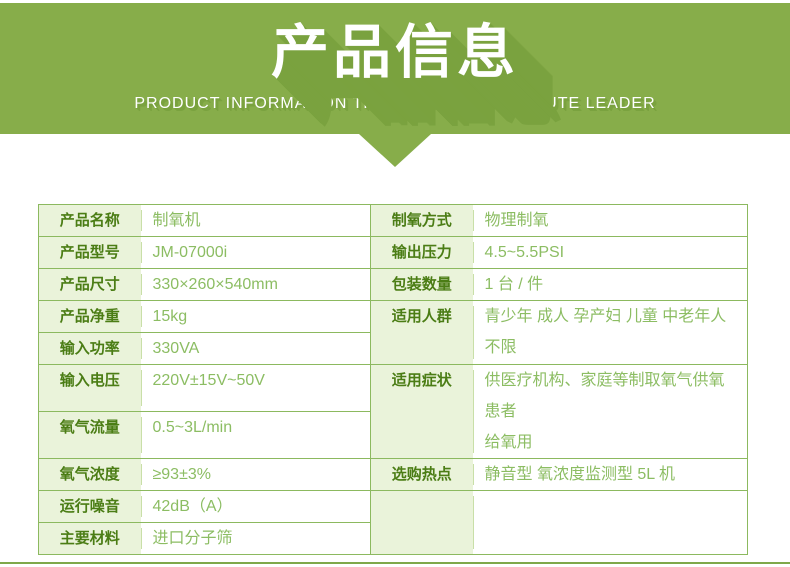  I want to click on label-cell: 产品名称, so click(89, 220).